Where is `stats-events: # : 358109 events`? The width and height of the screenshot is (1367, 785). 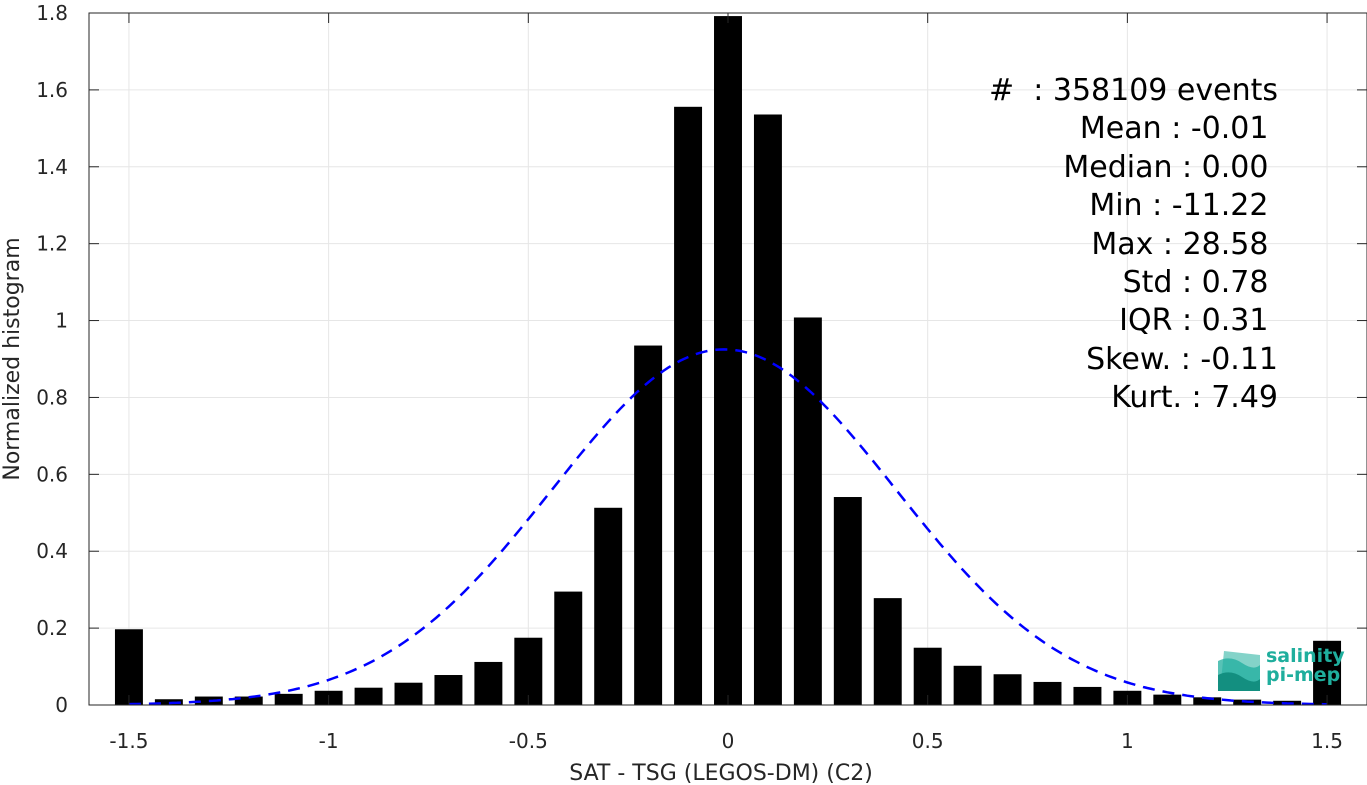
stats-events: # : 358109 events is located at coordinates (1133, 90).